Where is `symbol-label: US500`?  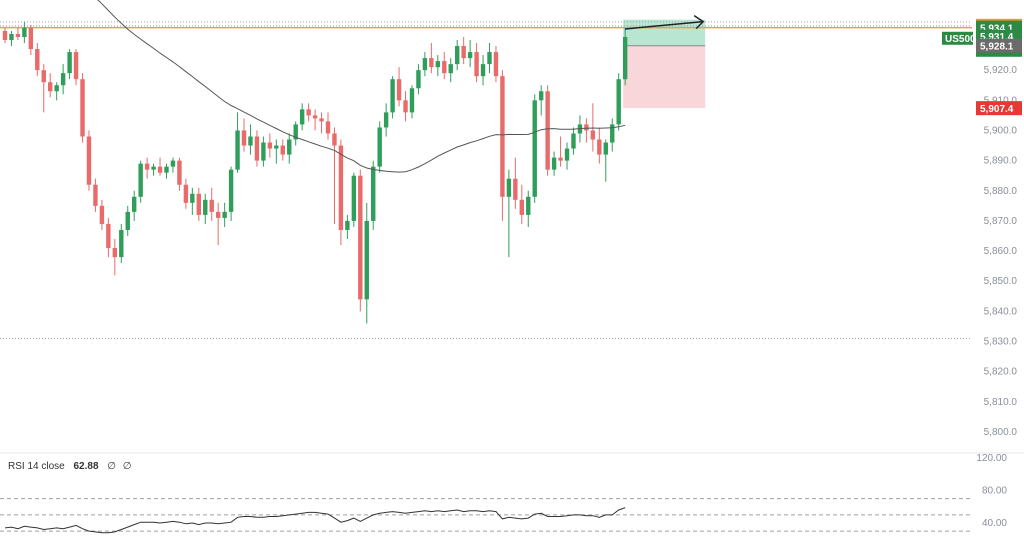 symbol-label: US500 is located at coordinates (960, 39).